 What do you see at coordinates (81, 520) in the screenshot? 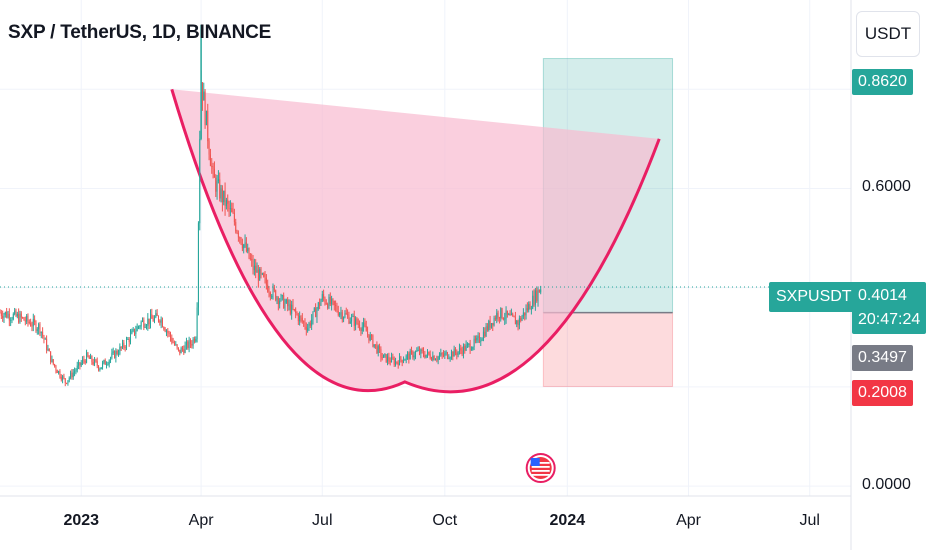
I see `time-tick-label: 2023` at bounding box center [81, 520].